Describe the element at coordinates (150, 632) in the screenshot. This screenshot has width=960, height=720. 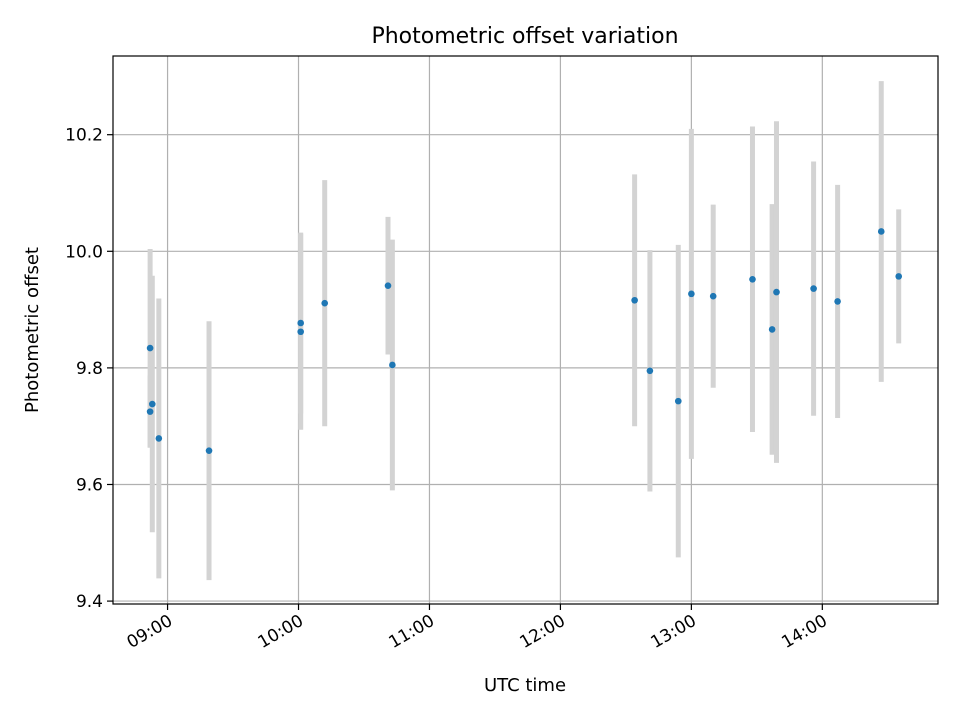
I see `x-tick-label: 09:00` at that location.